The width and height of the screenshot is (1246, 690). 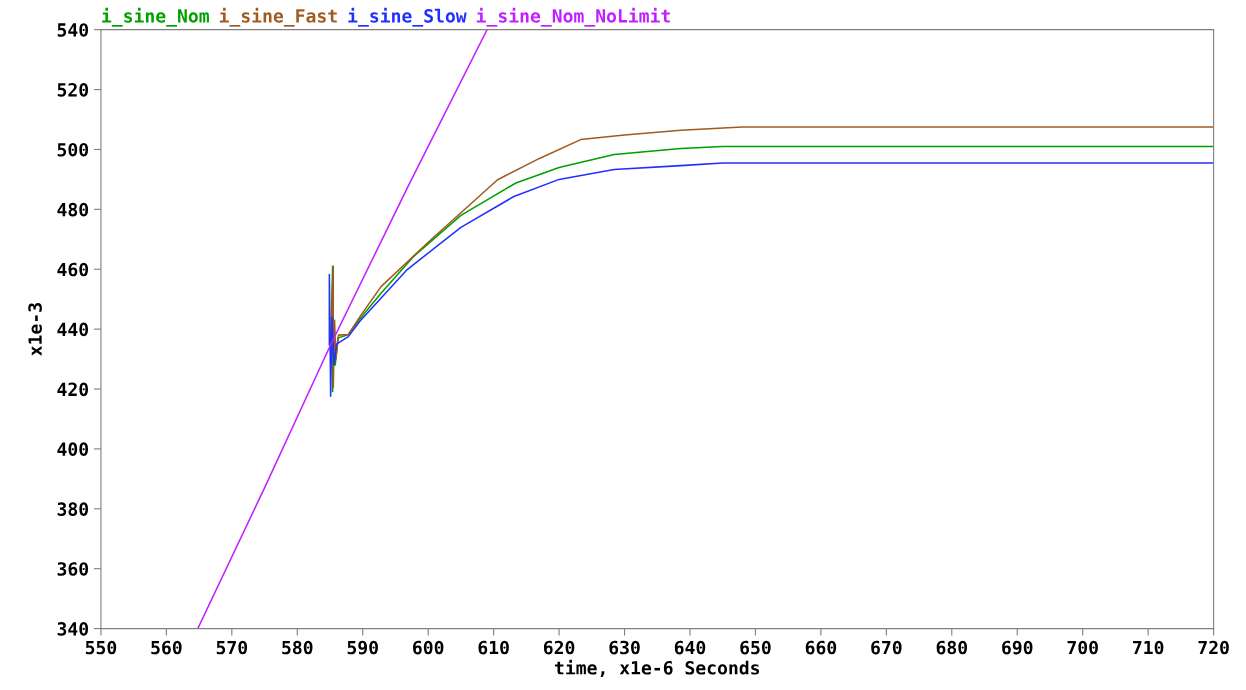 I want to click on x-tick-label: 630, so click(x=624, y=647).